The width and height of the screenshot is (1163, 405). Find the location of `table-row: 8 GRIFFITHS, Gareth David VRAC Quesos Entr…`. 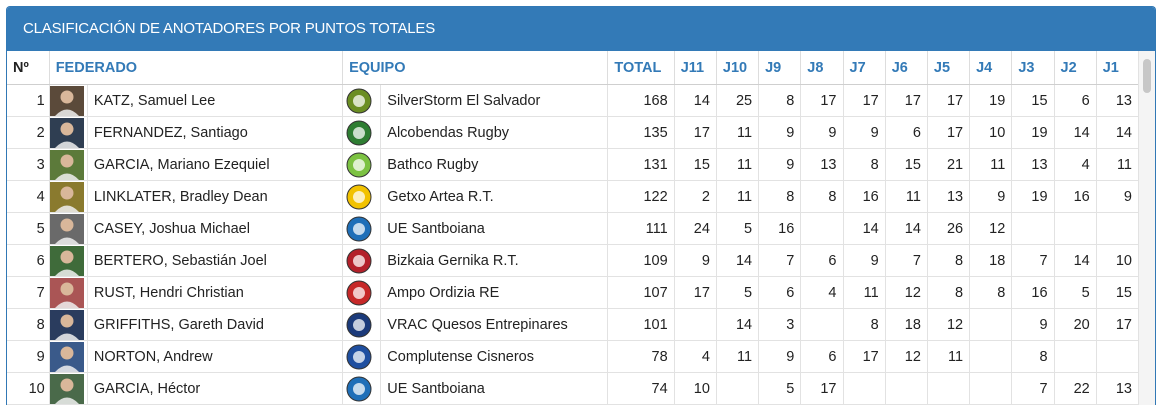

table-row: 8 GRIFFITHS, Gareth David VRAC Quesos Entr… is located at coordinates (573, 324).